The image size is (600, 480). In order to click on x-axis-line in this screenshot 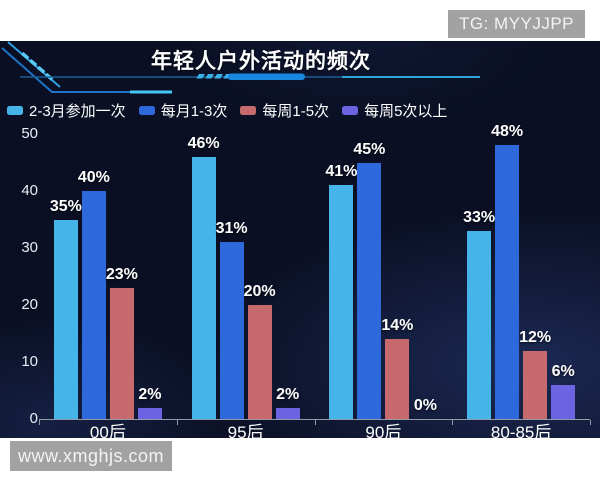, I will do `click(314, 419)`.